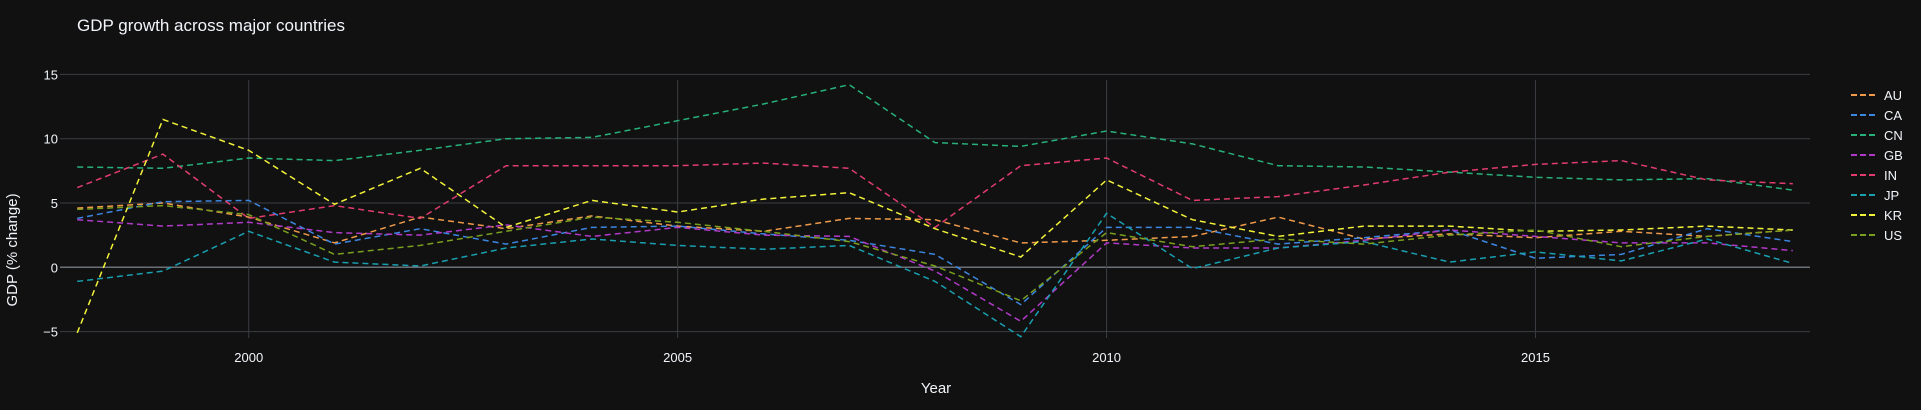 This screenshot has height=410, width=1921. I want to click on x-tick-label: 2005, so click(677, 357).